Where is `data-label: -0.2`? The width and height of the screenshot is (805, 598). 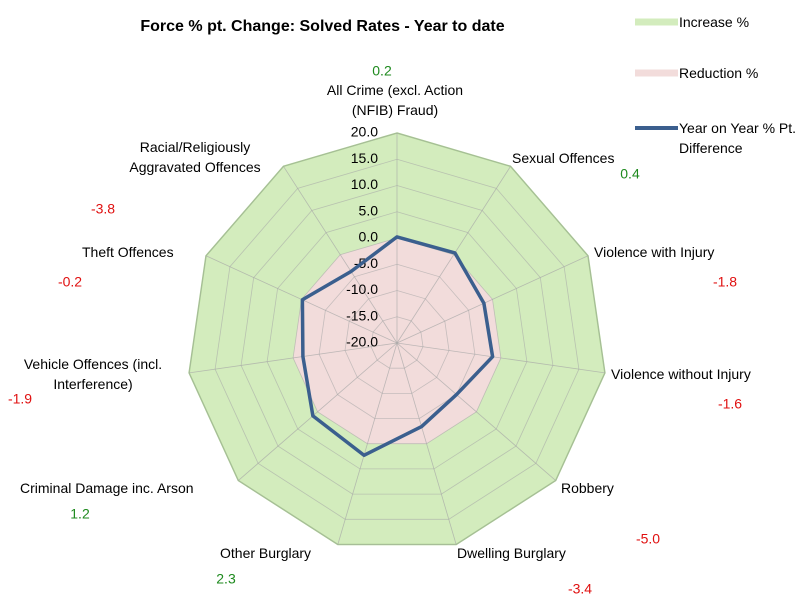
data-label: -0.2 is located at coordinates (70, 282).